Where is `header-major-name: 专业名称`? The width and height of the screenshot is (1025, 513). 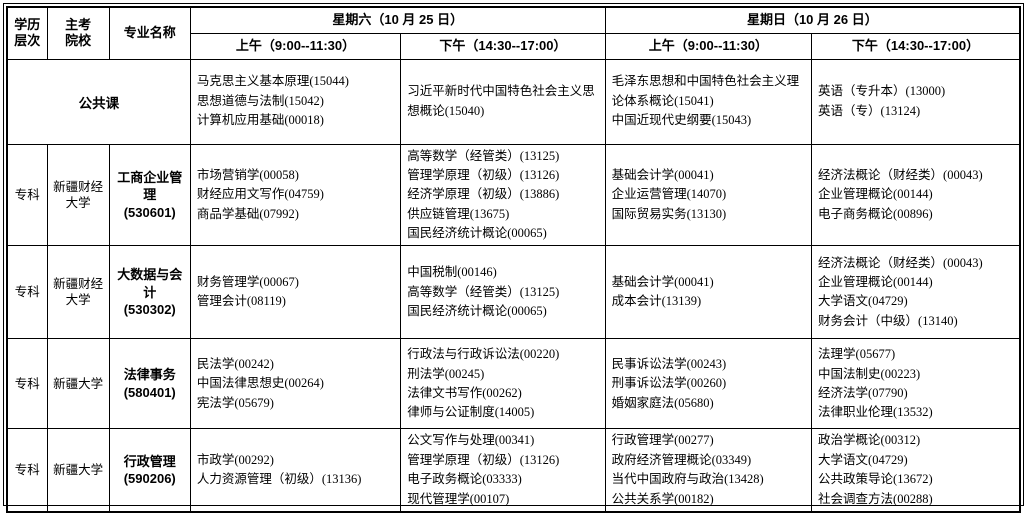
header-major-name: 专业名称 is located at coordinates (149, 33).